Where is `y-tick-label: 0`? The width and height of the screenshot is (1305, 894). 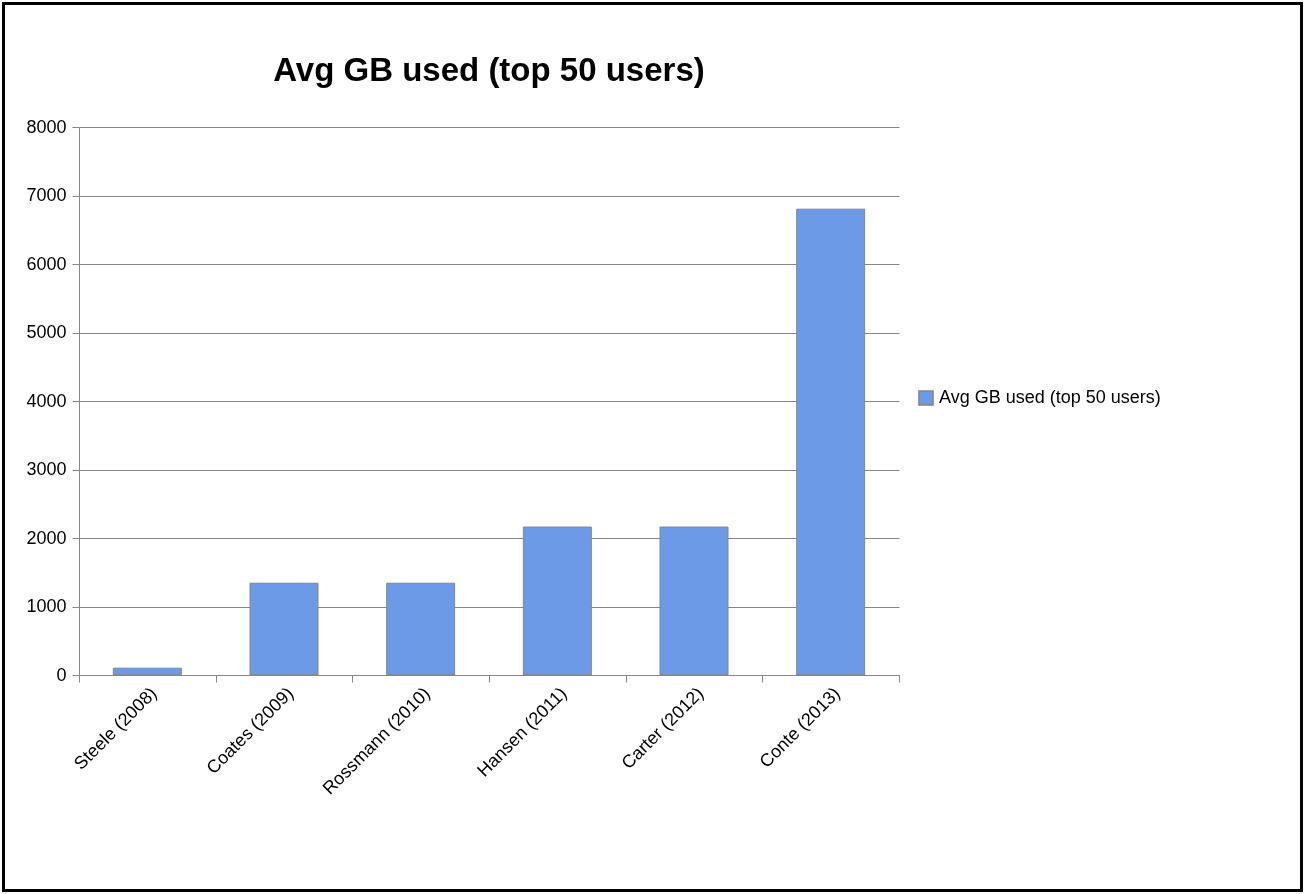 y-tick-label: 0 is located at coordinates (61, 674).